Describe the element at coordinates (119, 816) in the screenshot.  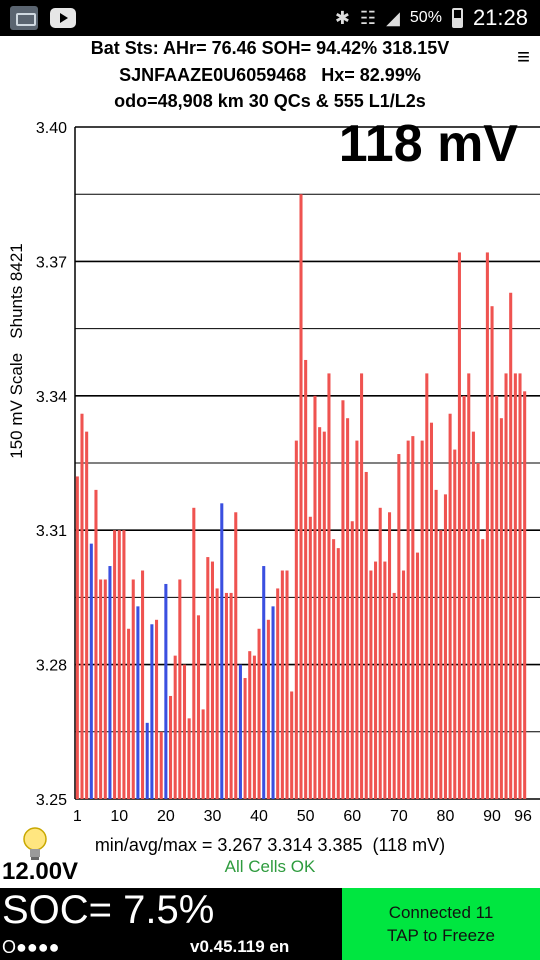
I see `x-tick-label: 10` at that location.